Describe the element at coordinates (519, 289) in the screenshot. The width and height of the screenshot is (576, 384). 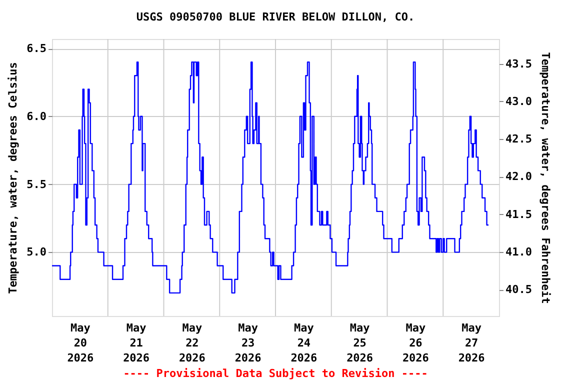
I see `y2-tick-label: 40.5` at that location.